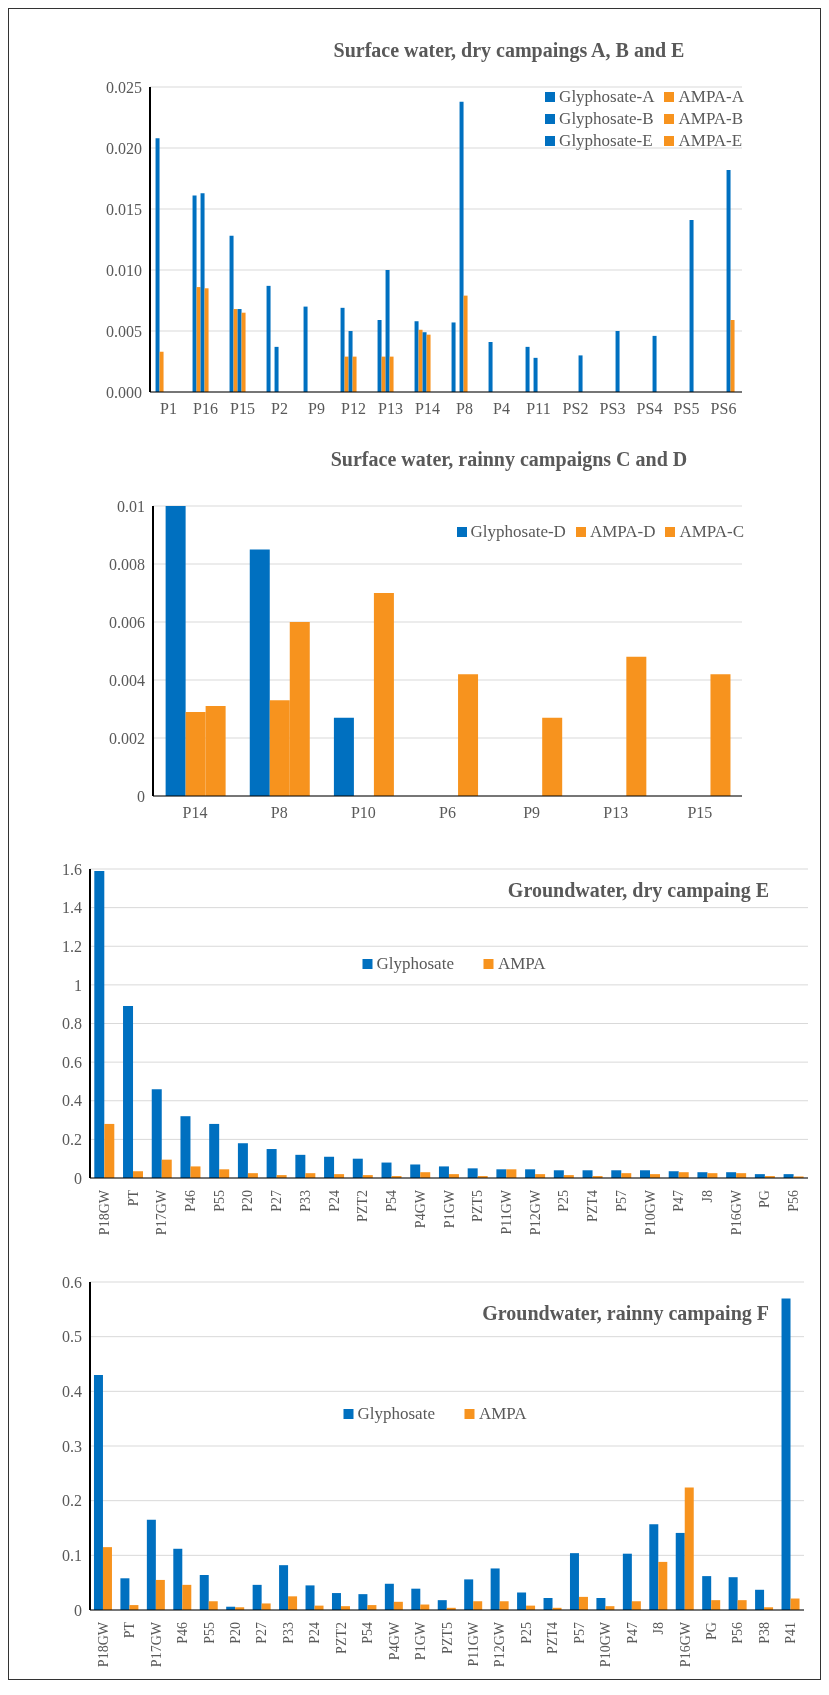 The image size is (829, 1695). I want to click on x-tick-label: PS2, so click(575, 408).